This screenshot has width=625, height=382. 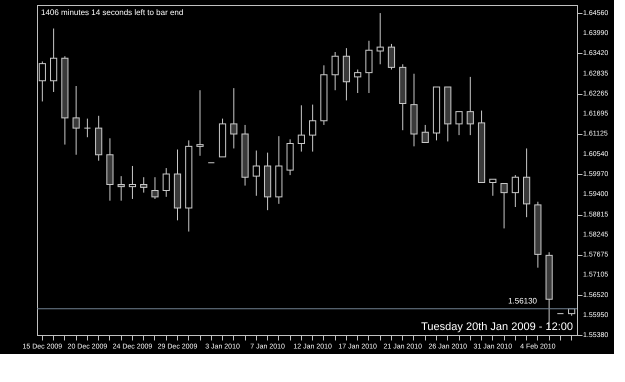 What do you see at coordinates (112, 12) in the screenshot?
I see `annotation: 1406 minutes 14 seconds left to bar end` at bounding box center [112, 12].